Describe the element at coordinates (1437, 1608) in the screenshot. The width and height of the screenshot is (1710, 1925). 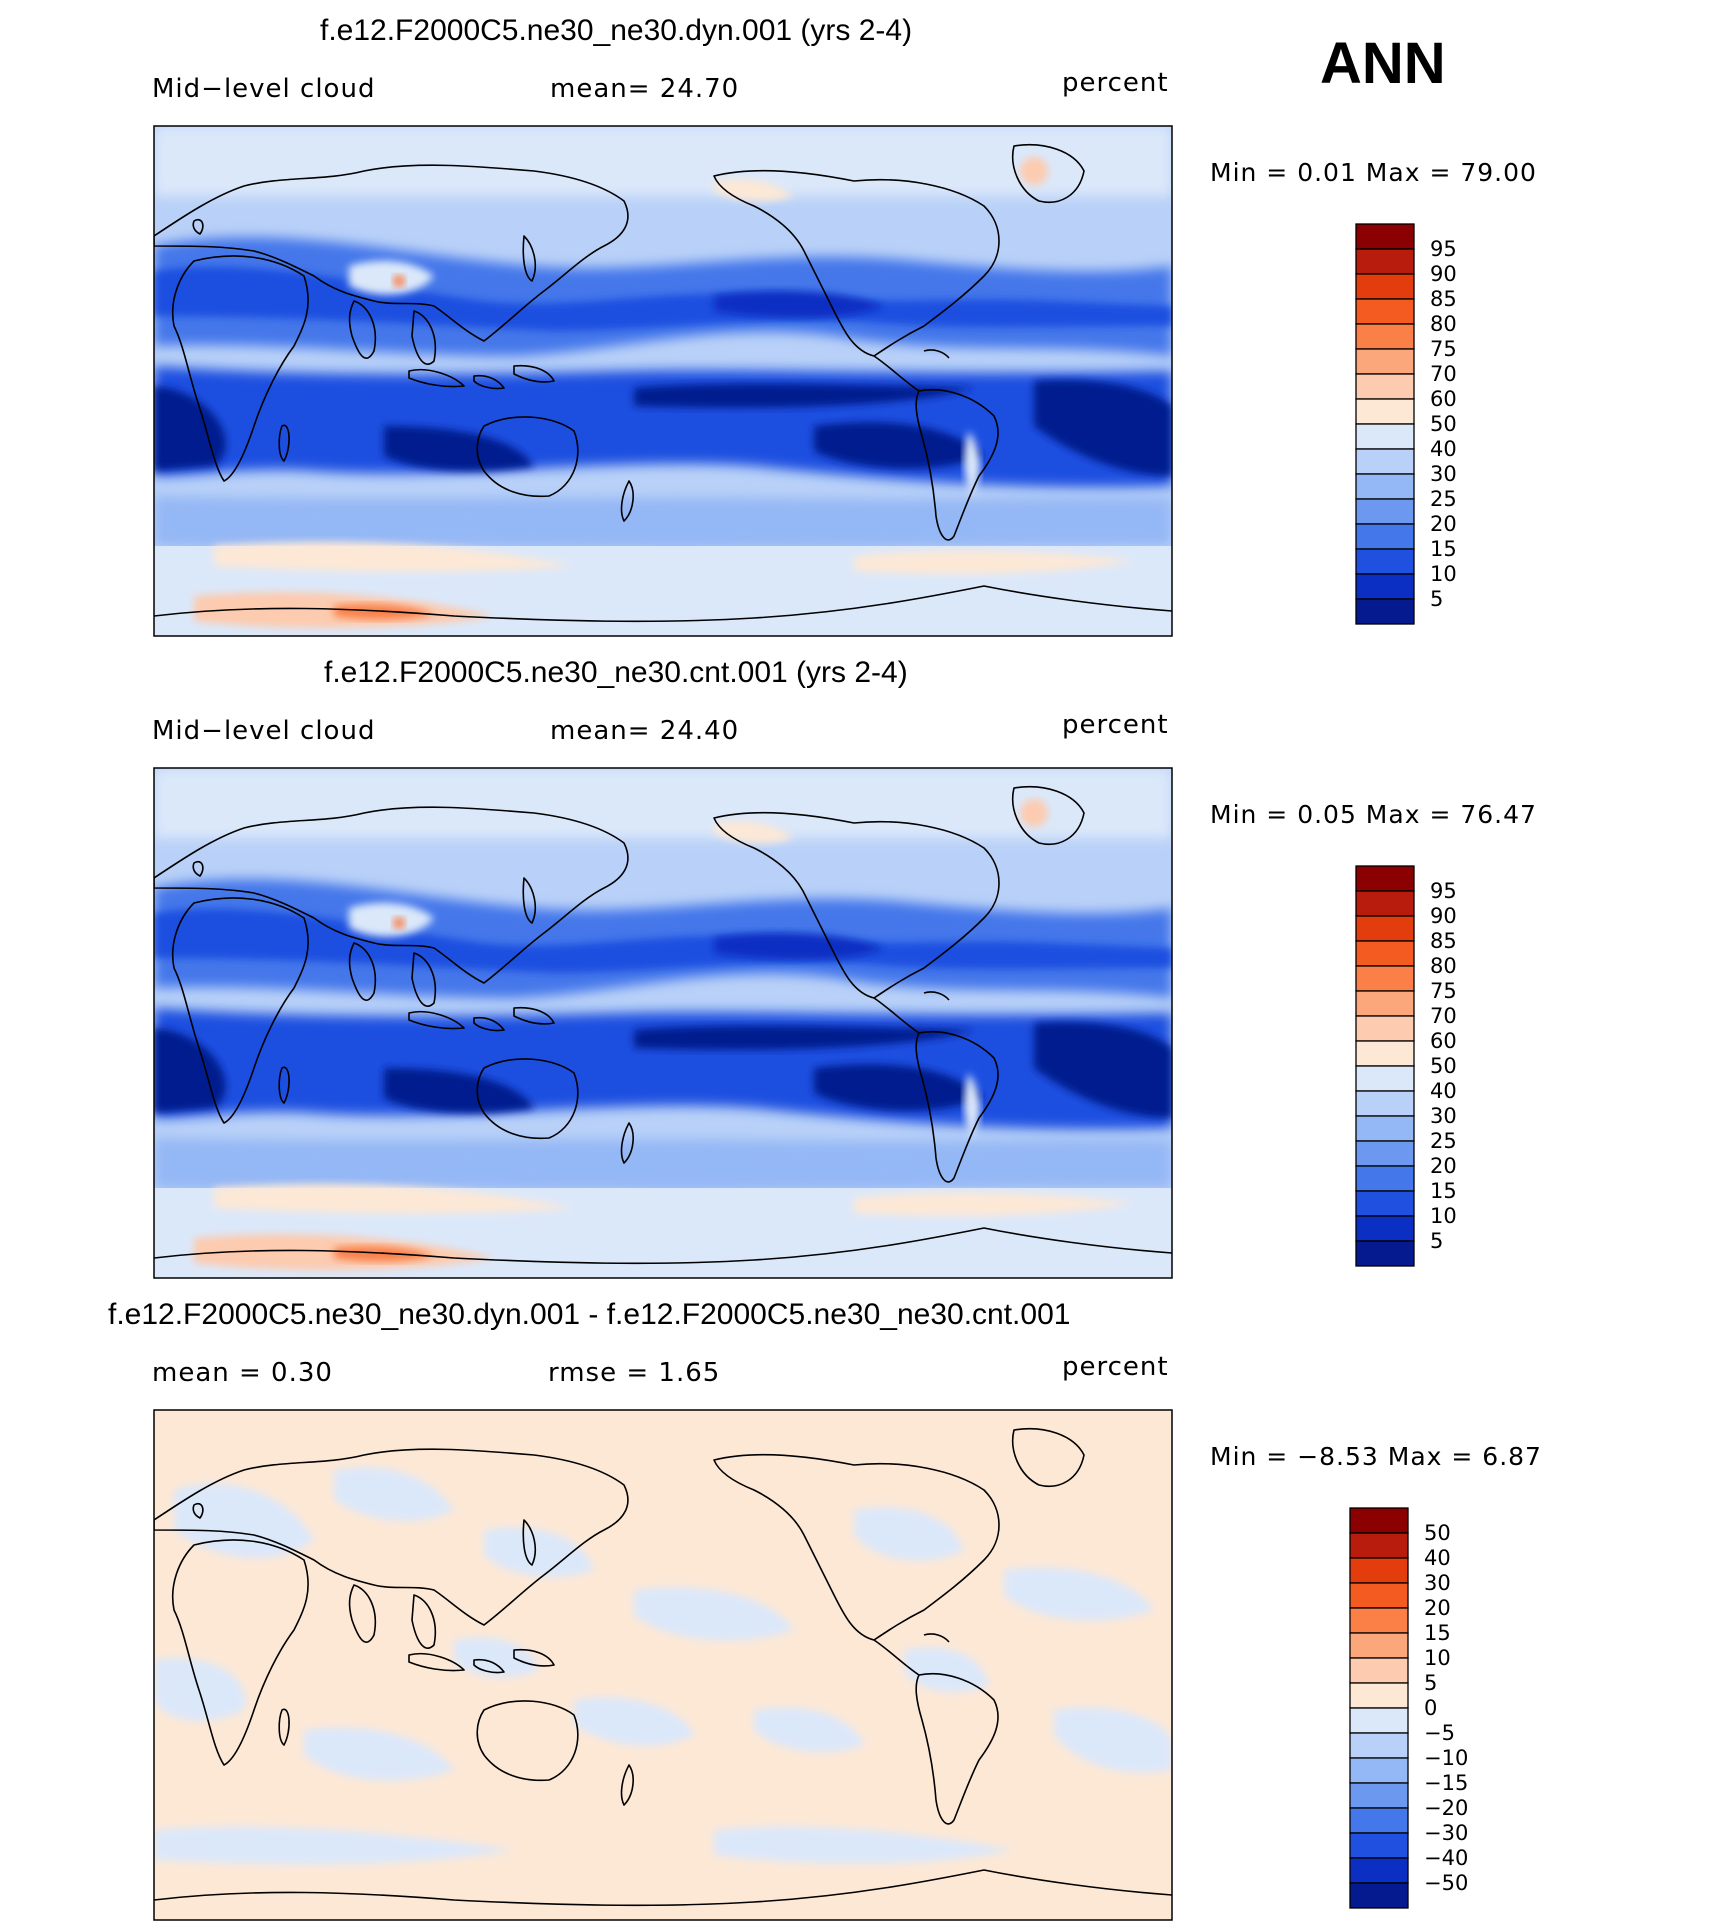
I see `colorbar-tick-label: 20` at that location.